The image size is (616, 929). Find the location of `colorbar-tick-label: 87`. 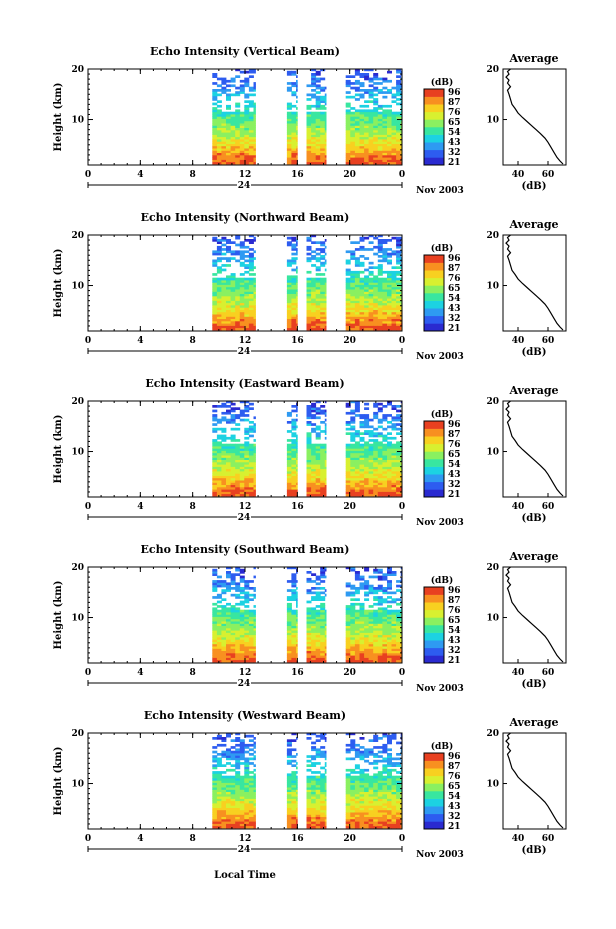

colorbar-tick-label: 87 is located at coordinates (454, 103).